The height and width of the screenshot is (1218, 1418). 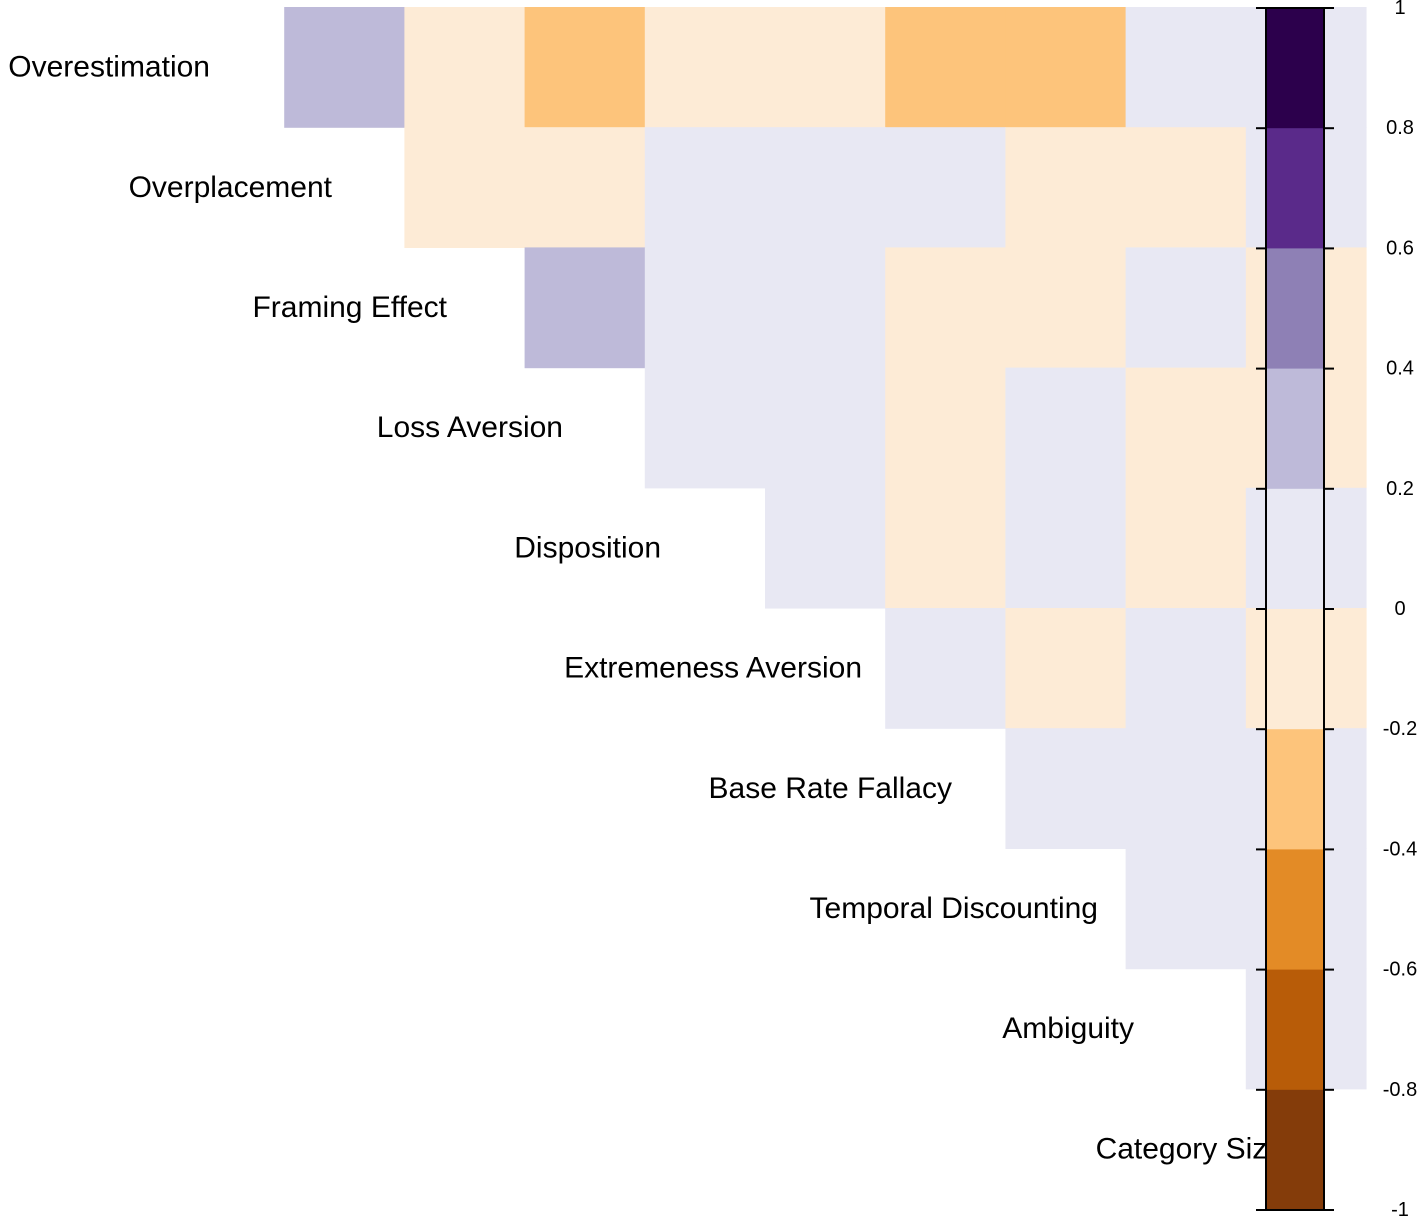 What do you see at coordinates (470, 427) in the screenshot?
I see `variable-label-loss-aversion: Loss Aversion` at bounding box center [470, 427].